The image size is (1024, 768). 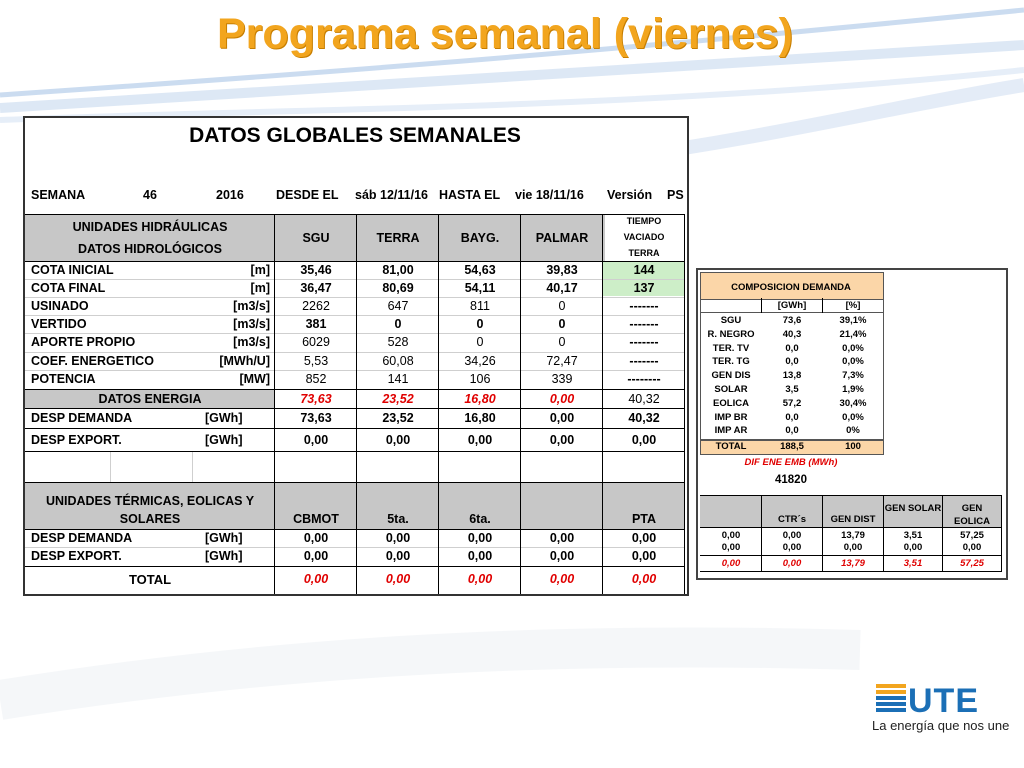 I want to click on hydro-row-value: 39,83, so click(x=562, y=270).